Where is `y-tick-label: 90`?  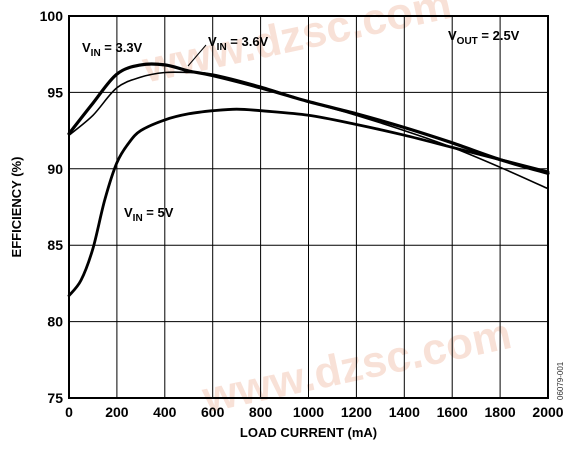
y-tick-label: 90 is located at coordinates (55, 169).